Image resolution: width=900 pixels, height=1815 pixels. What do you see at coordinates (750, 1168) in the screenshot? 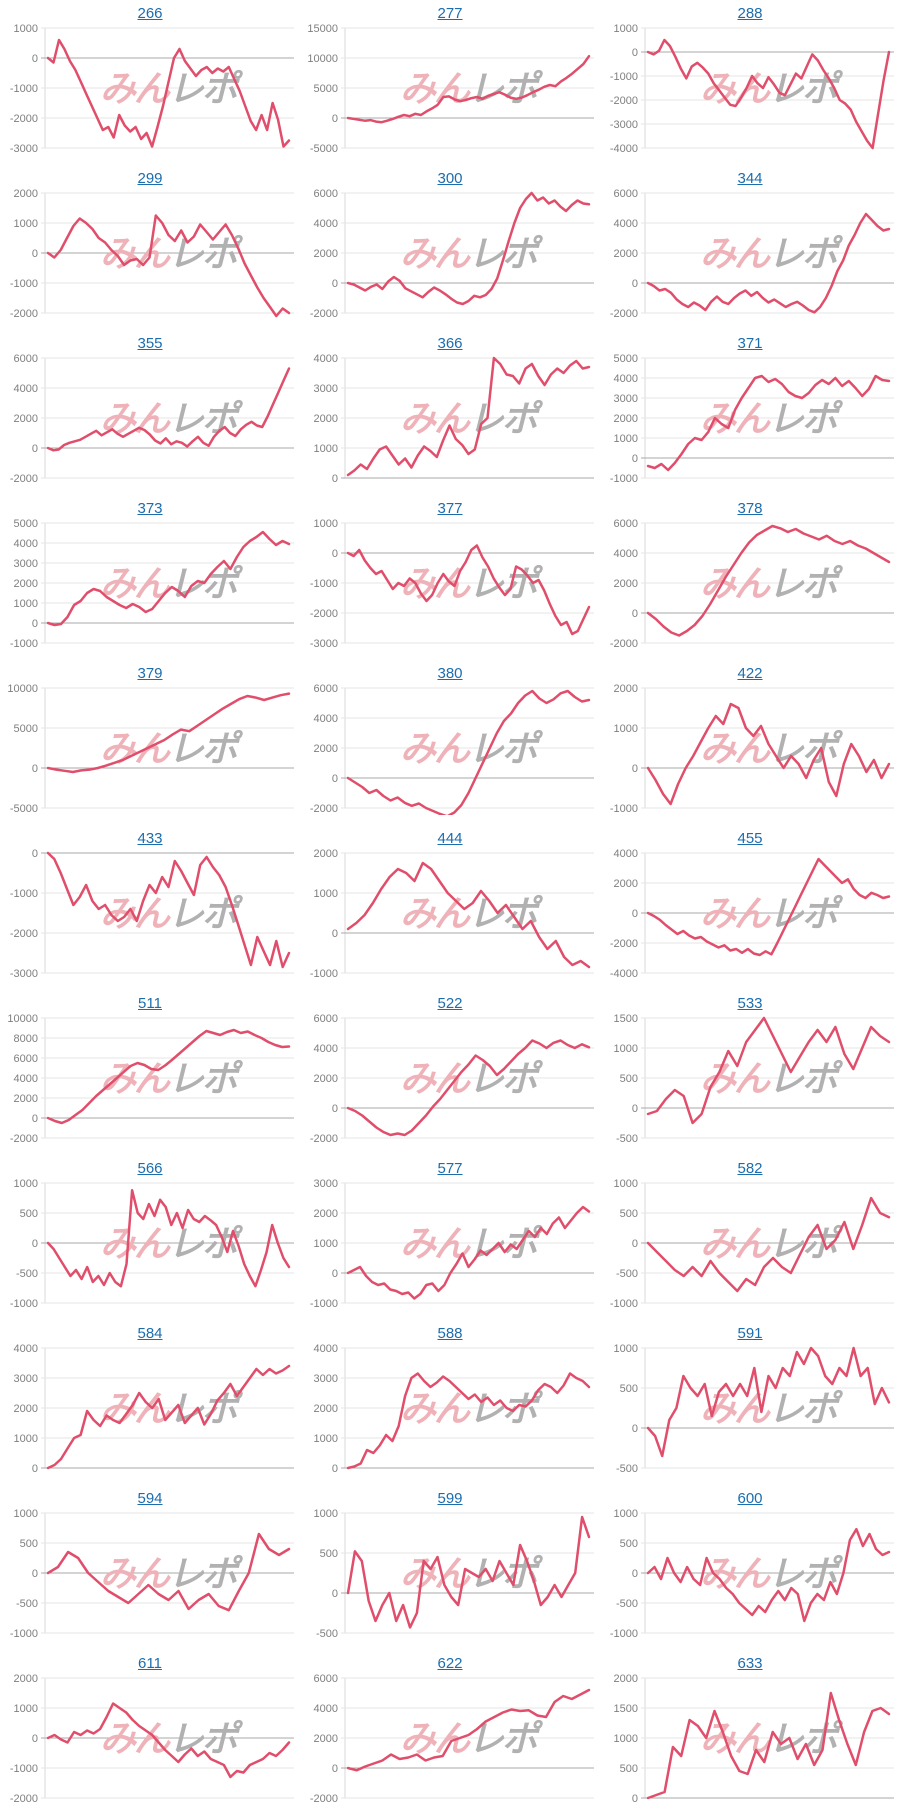
I see `machine-number-link-582: 582` at bounding box center [750, 1168].